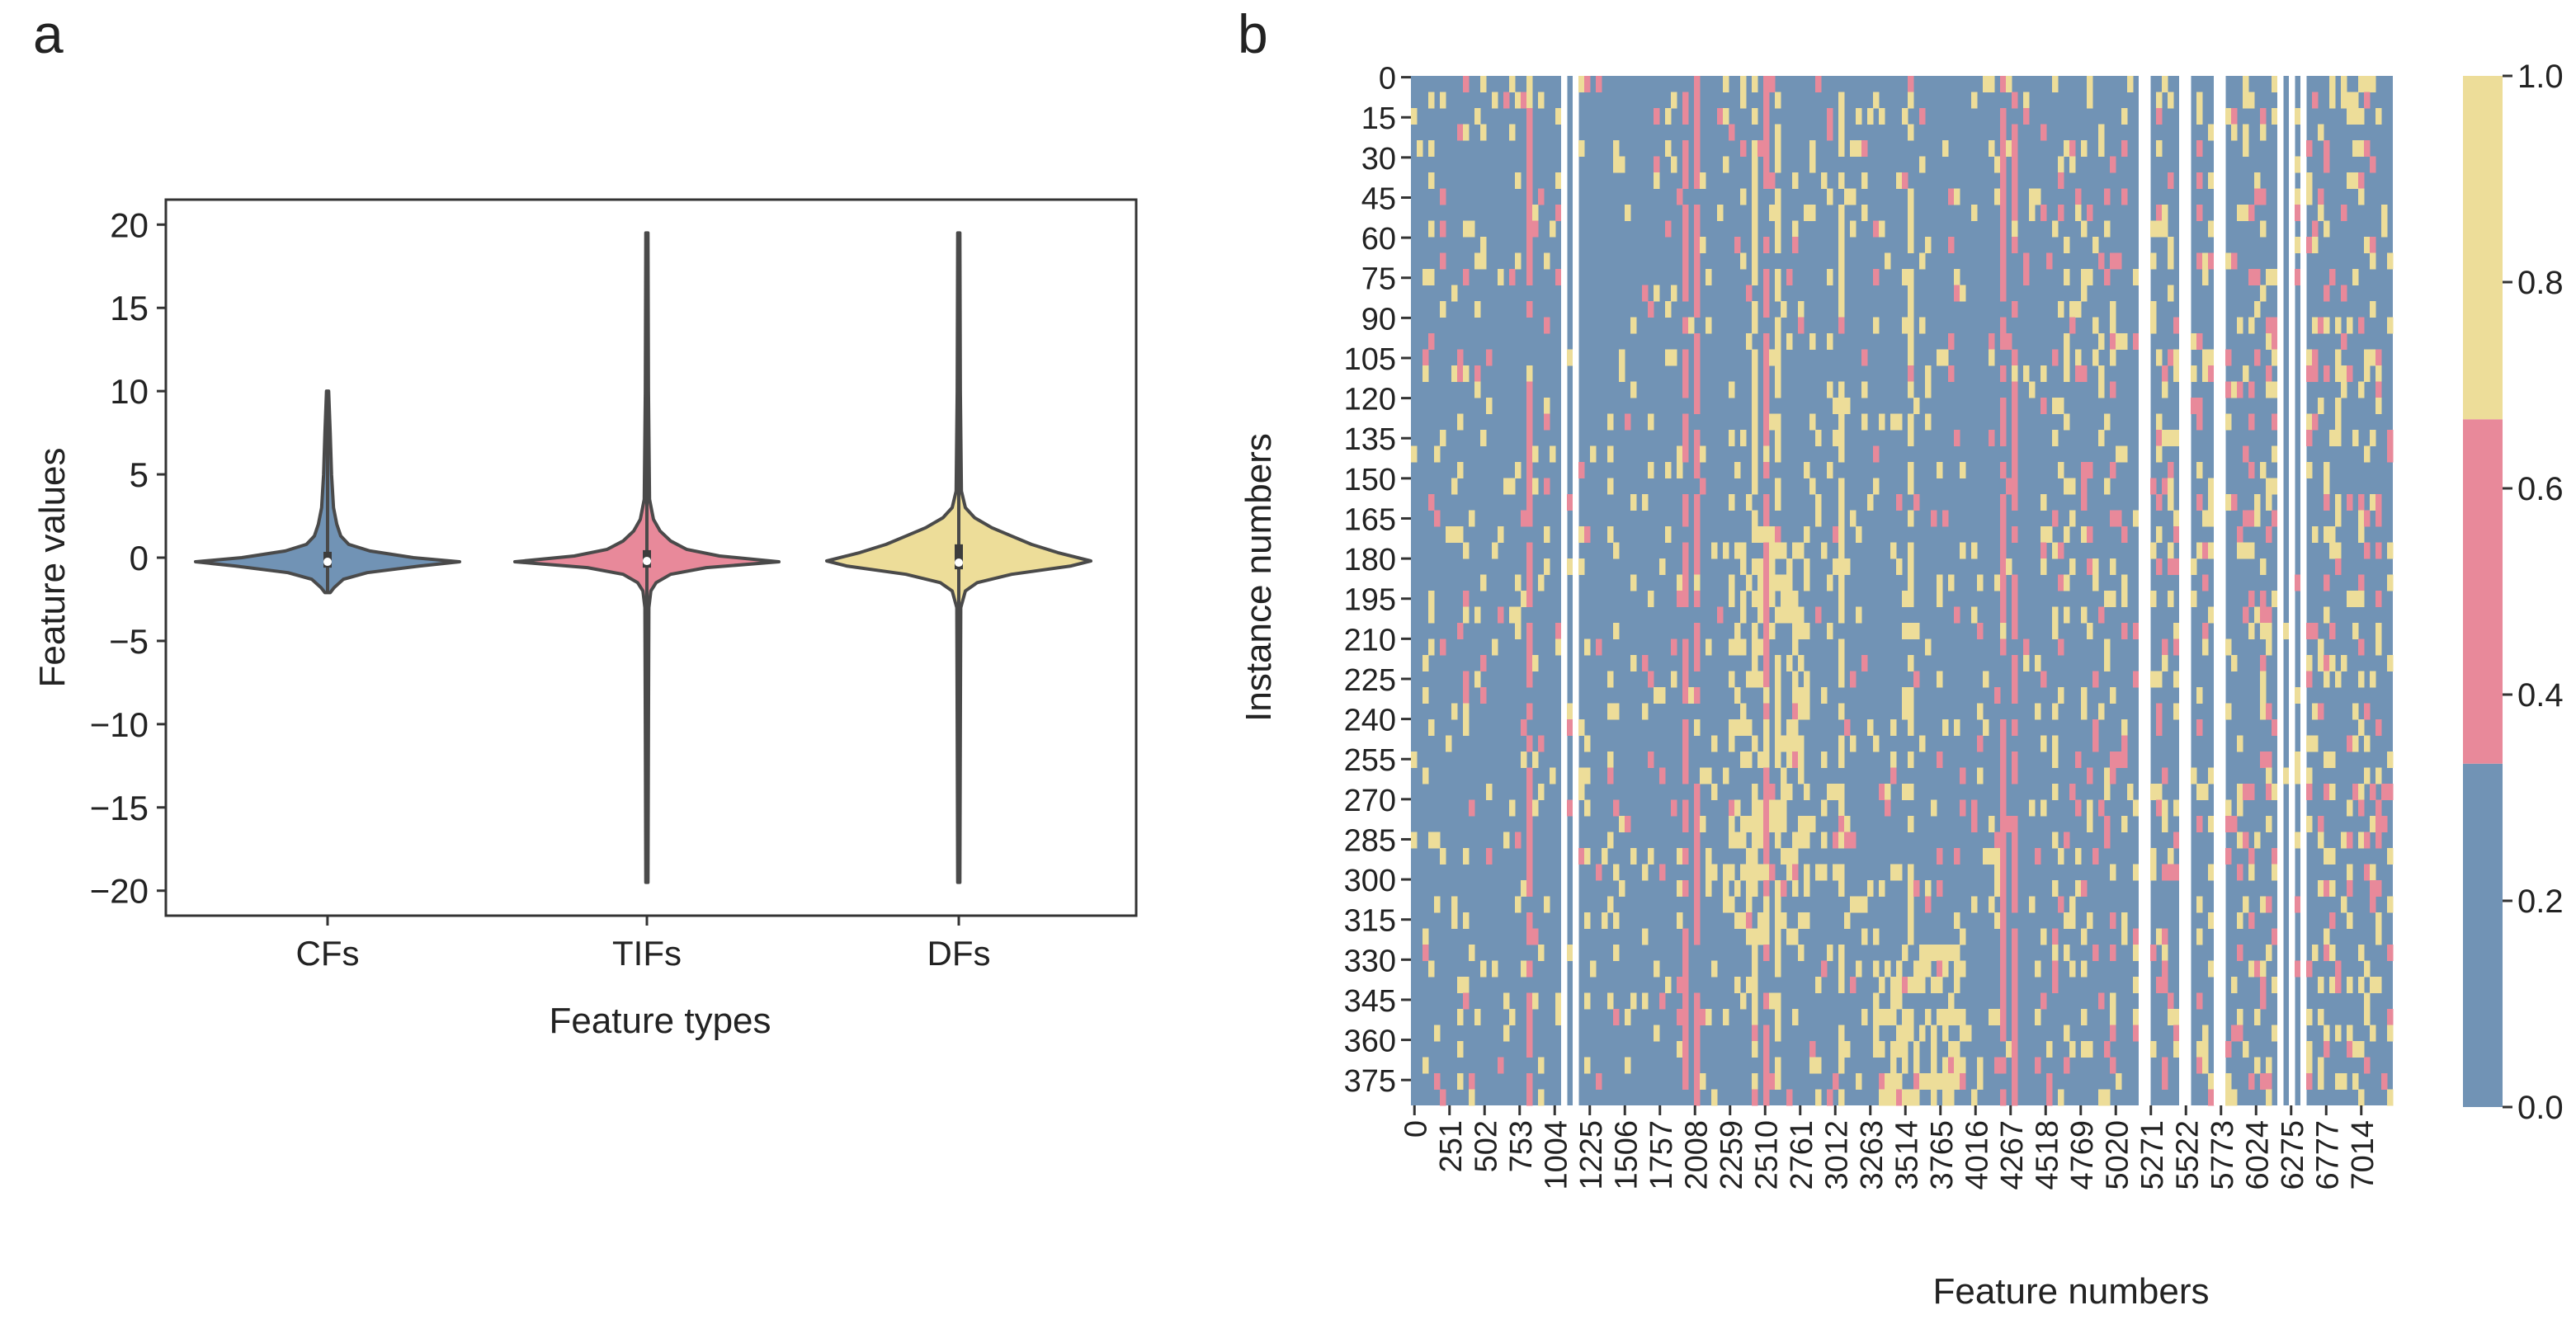 The image size is (2576, 1324). What do you see at coordinates (2540, 695) in the screenshot?
I see `colorbar-tick-label: 0.4` at bounding box center [2540, 695].